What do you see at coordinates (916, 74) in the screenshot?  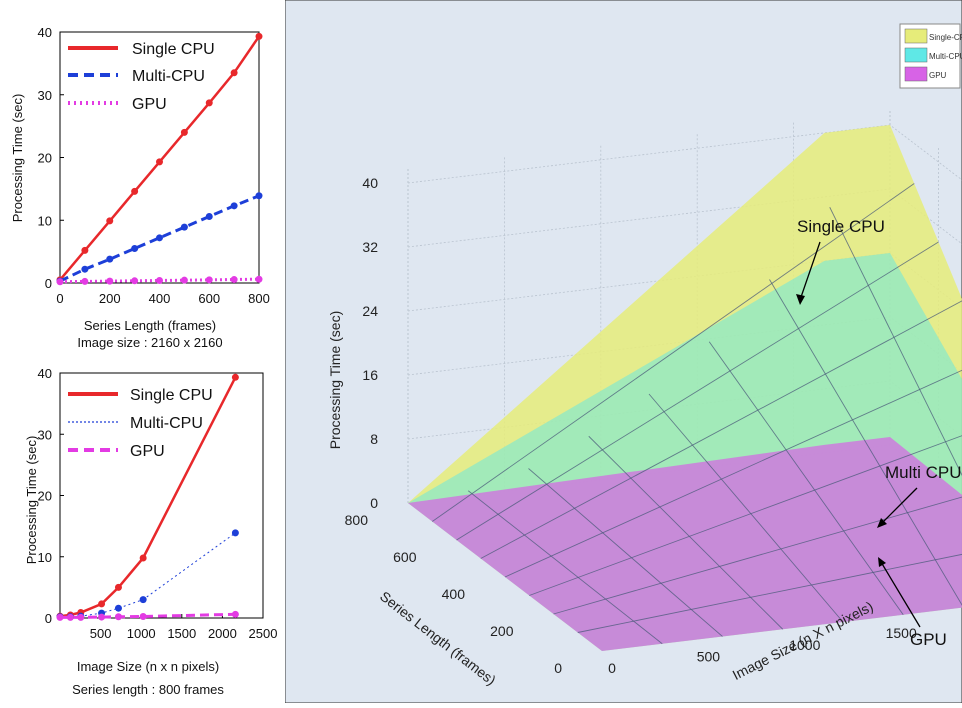 I see `legend-swatch-gpu` at bounding box center [916, 74].